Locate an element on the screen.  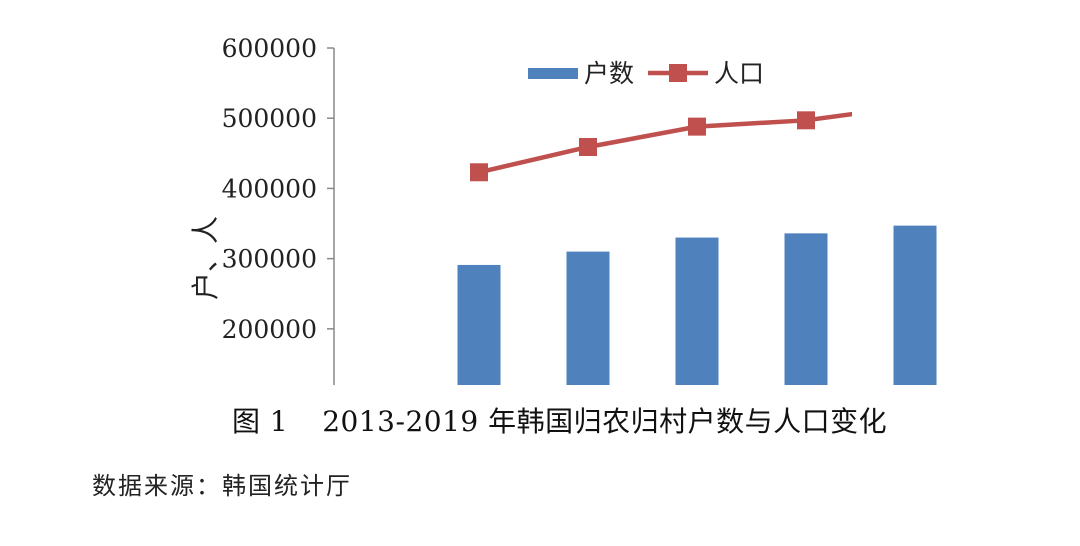
line-marker-2017 is located at coordinates (806, 120).